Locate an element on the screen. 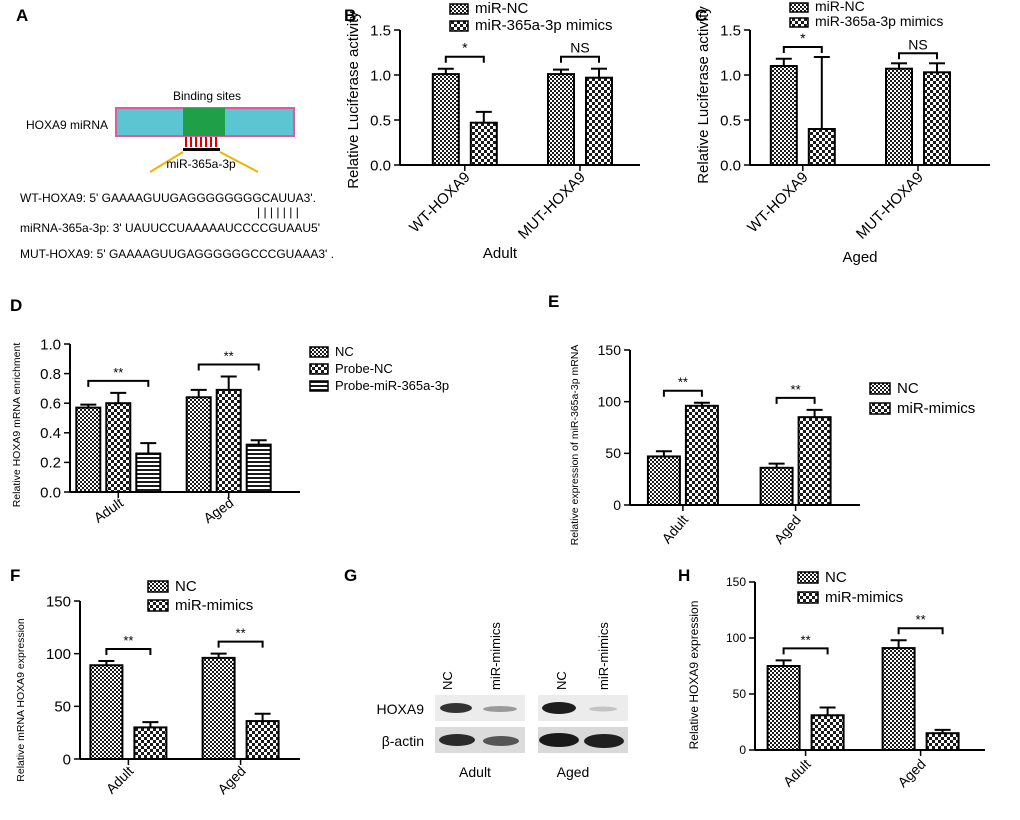 The width and height of the screenshot is (1020, 820). y-tick-label: 0.8 is located at coordinates (50, 374).